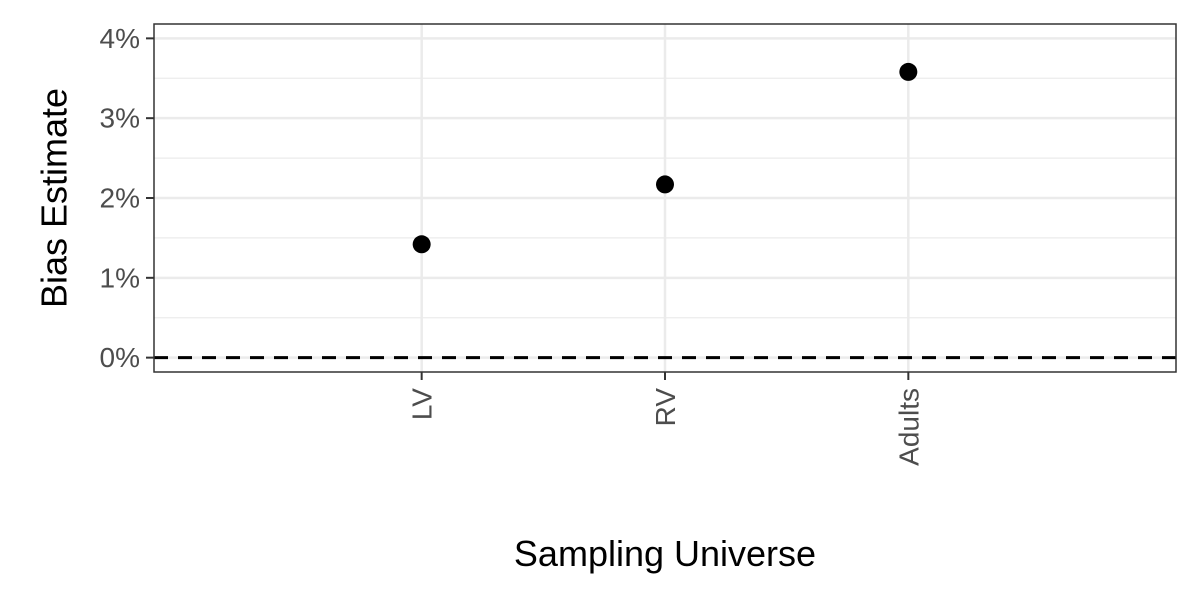 The image size is (1200, 600). What do you see at coordinates (665, 184) in the screenshot?
I see `data-point-rv` at bounding box center [665, 184].